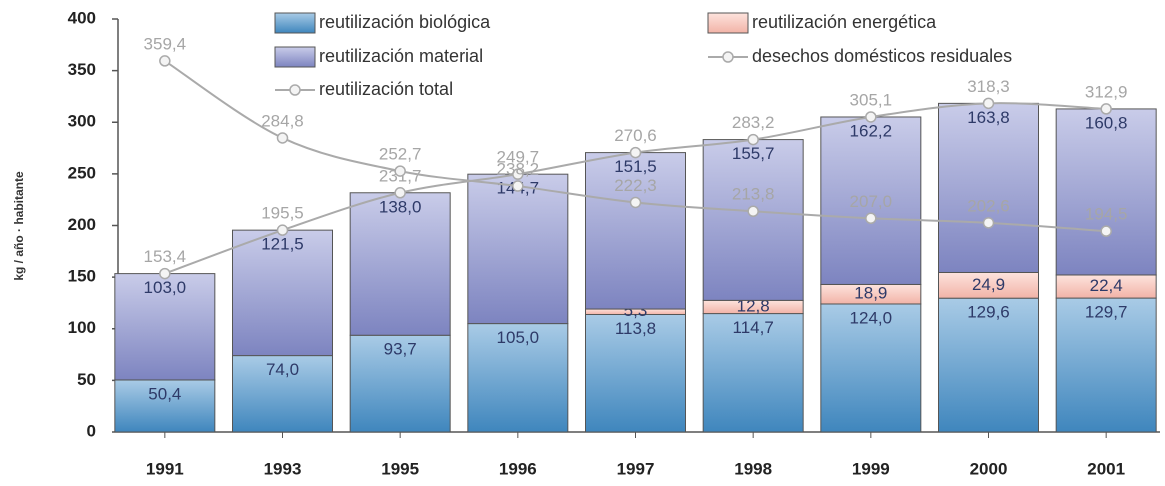 The width and height of the screenshot is (1165, 486). What do you see at coordinates (518, 157) in the screenshot?
I see `line-value-label: 249,7` at bounding box center [518, 157].